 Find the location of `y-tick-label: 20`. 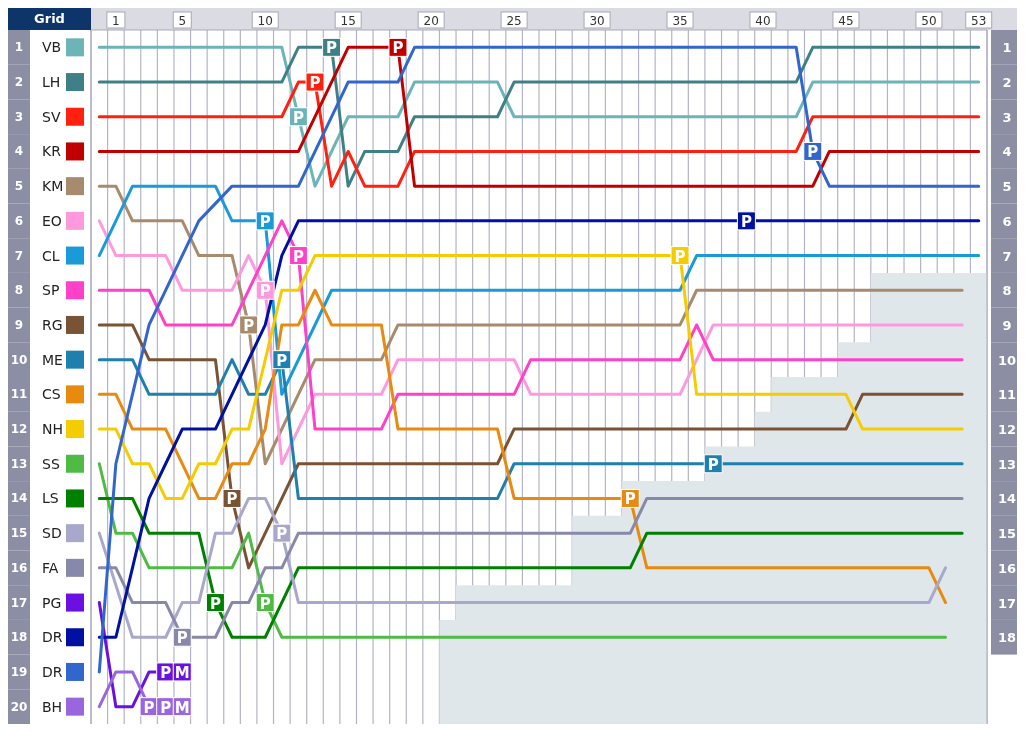

y-tick-label: 20 is located at coordinates (19, 706).